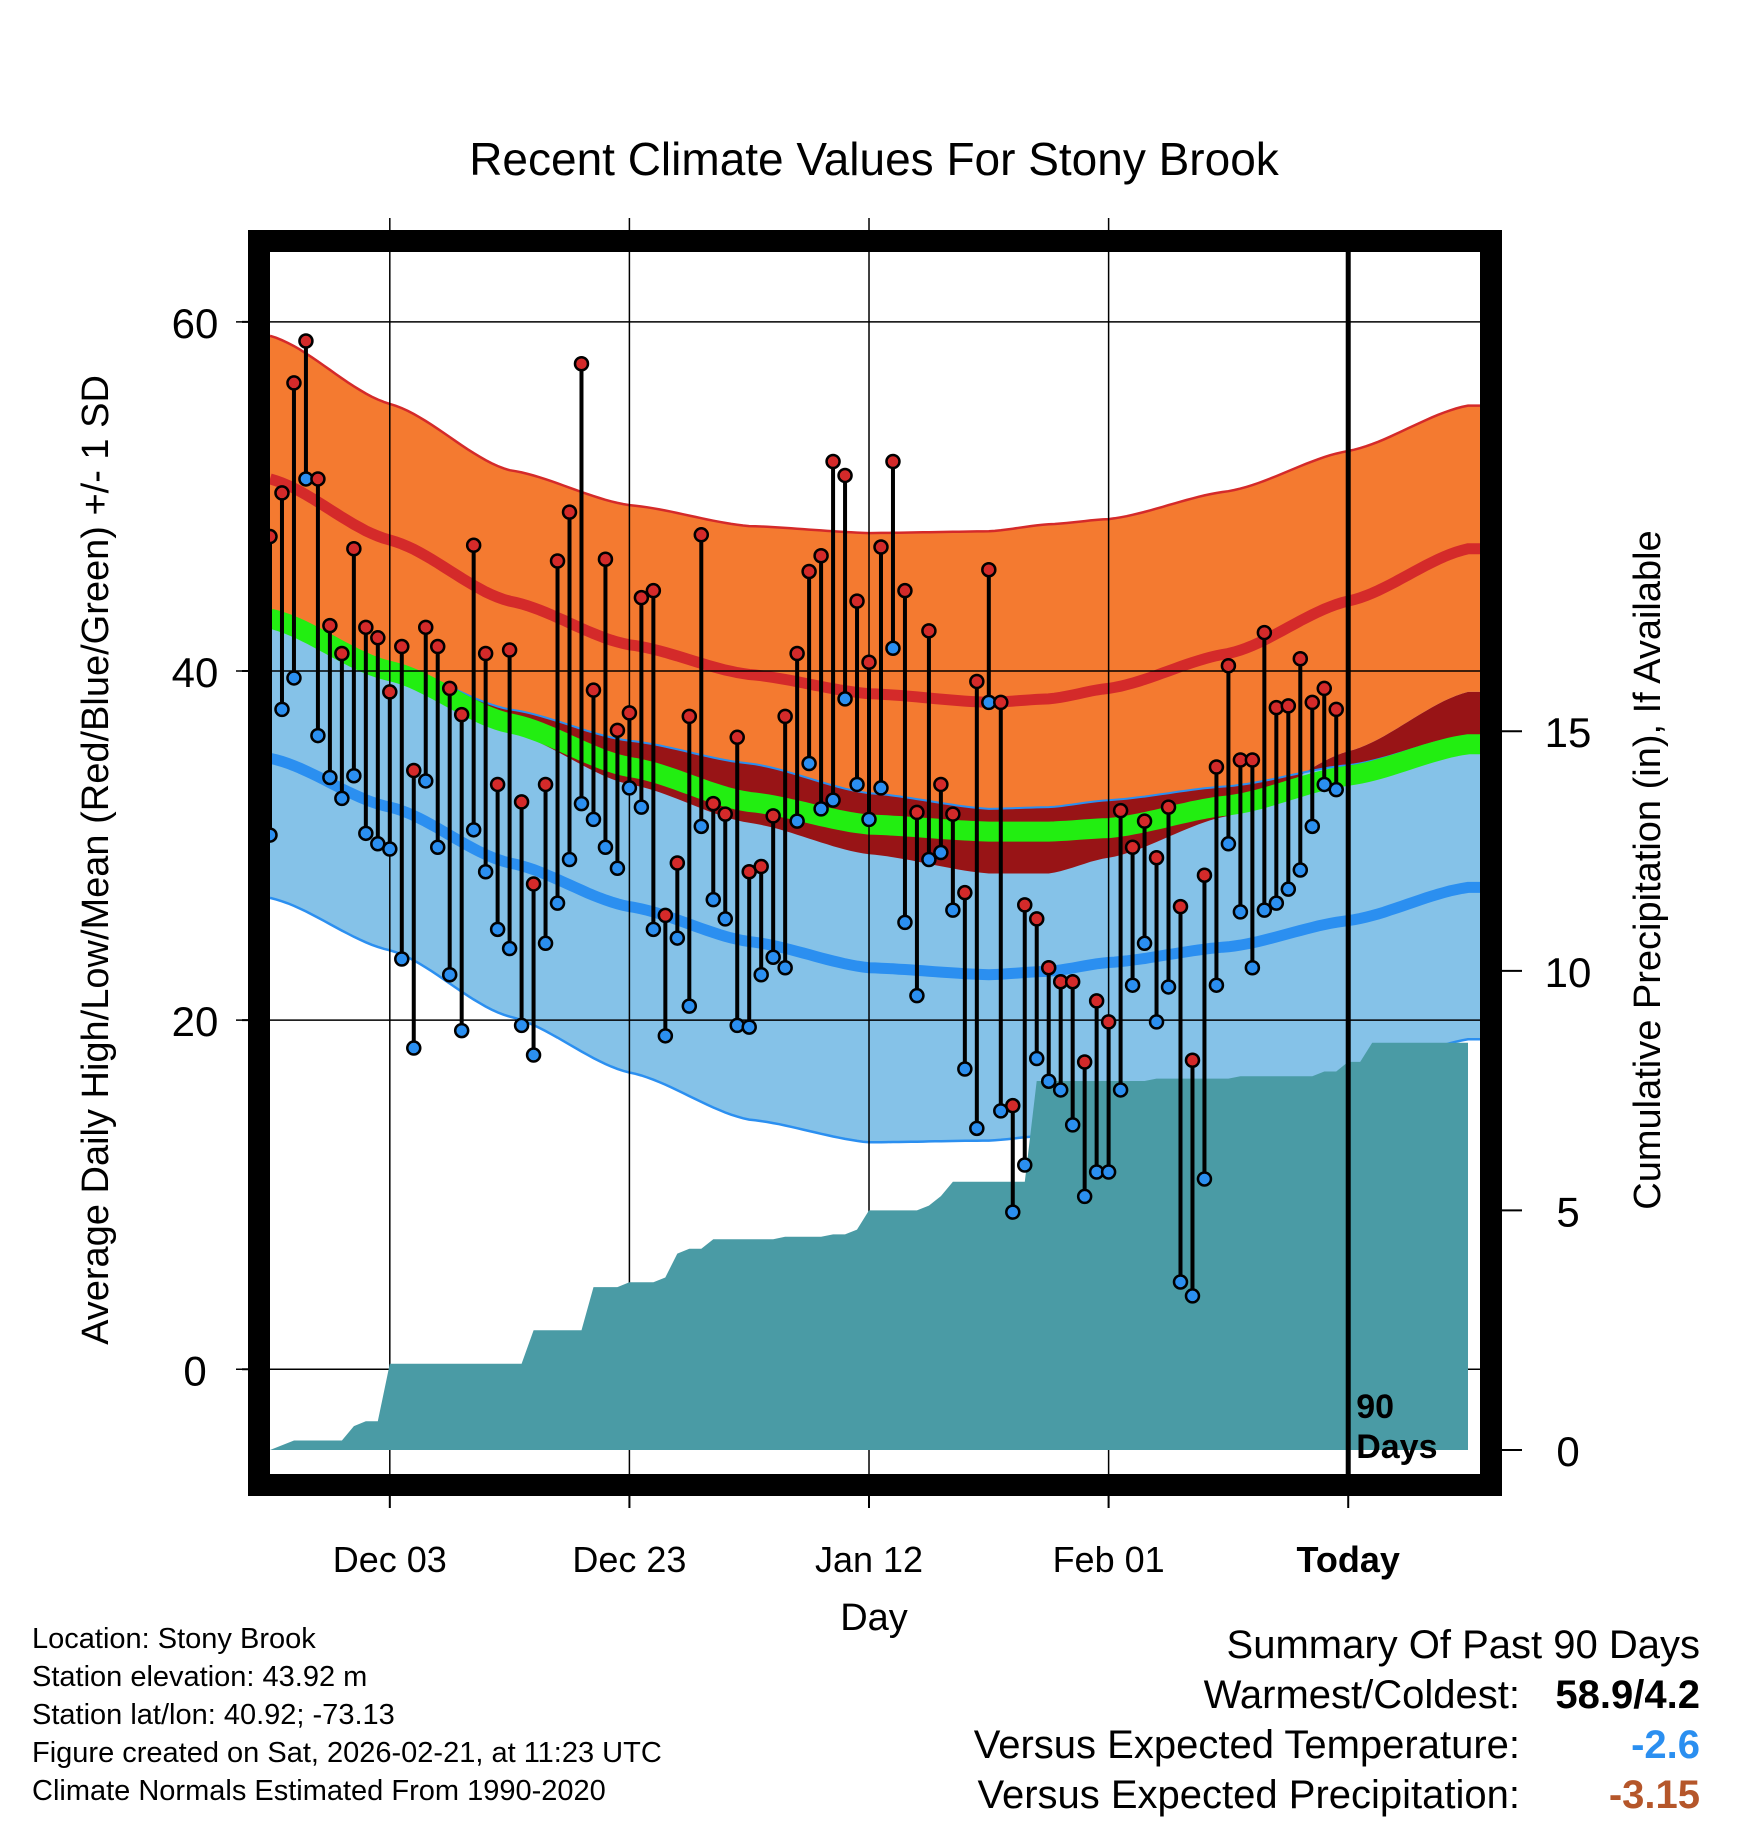  Describe the element at coordinates (200, 1677) in the screenshot. I see `elevation-text: Station elevation: 43.92 m` at that location.